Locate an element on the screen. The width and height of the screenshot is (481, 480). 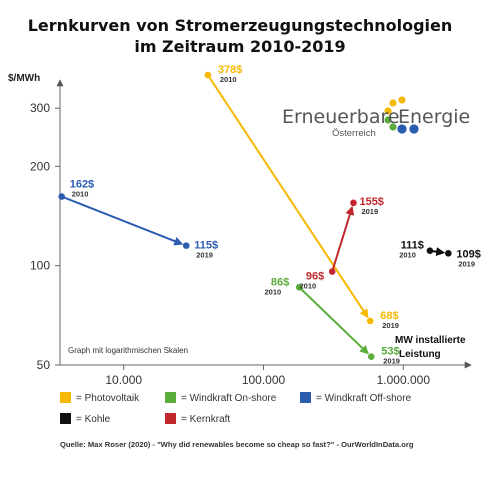
x-tick-label: 1.000.000 is located at coordinates (404, 380).